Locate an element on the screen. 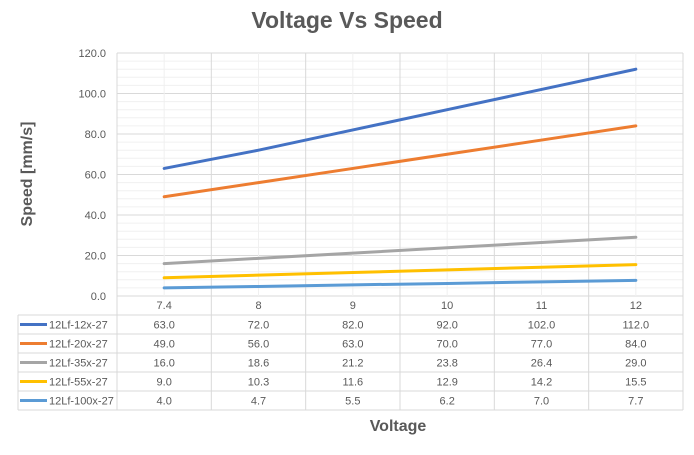  table-cell: 14.2 is located at coordinates (541, 383).